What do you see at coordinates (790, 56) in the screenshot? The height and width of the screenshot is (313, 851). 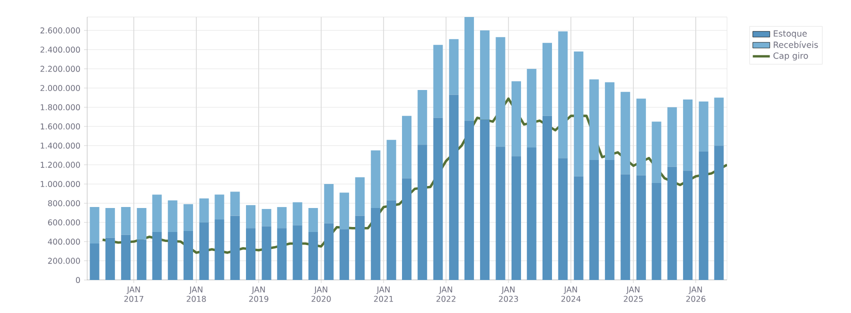 I see `legend-label: Cap giro` at bounding box center [790, 56].